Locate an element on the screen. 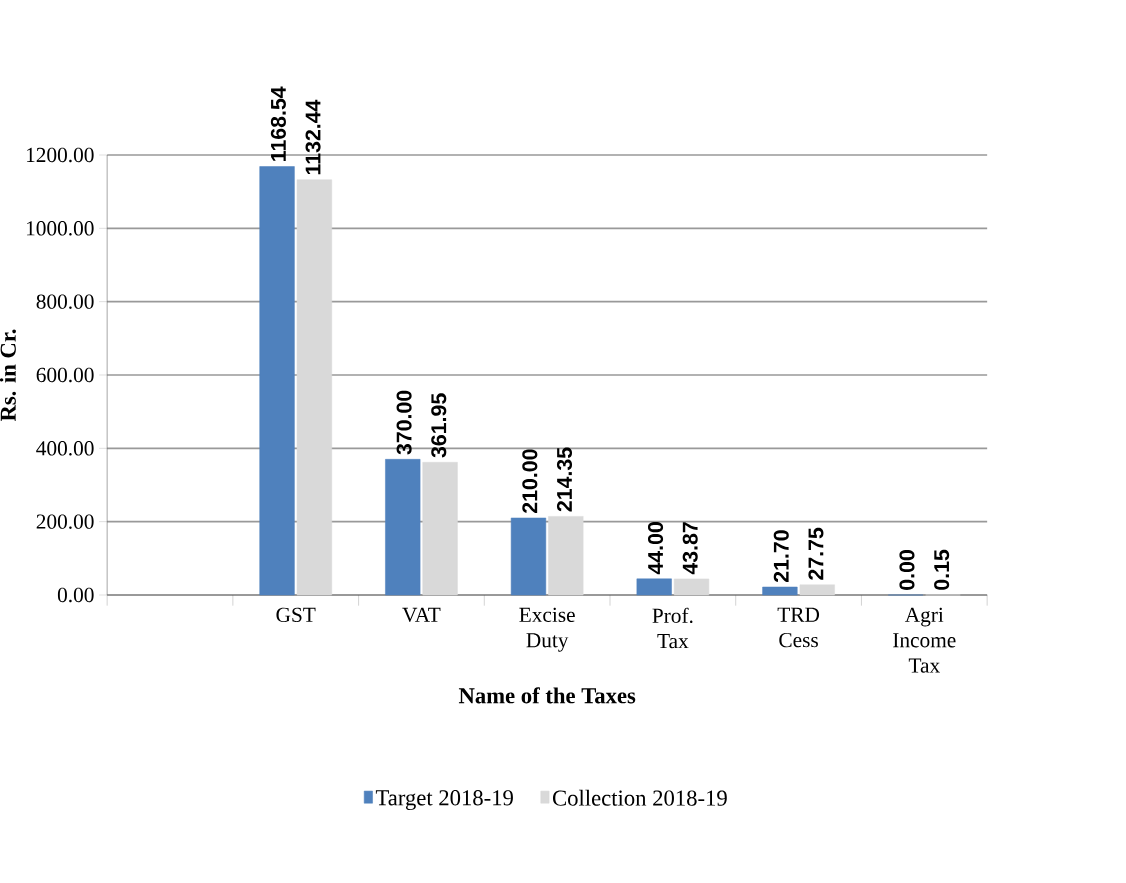  x-tick-label: TRD Cess is located at coordinates (798, 627).